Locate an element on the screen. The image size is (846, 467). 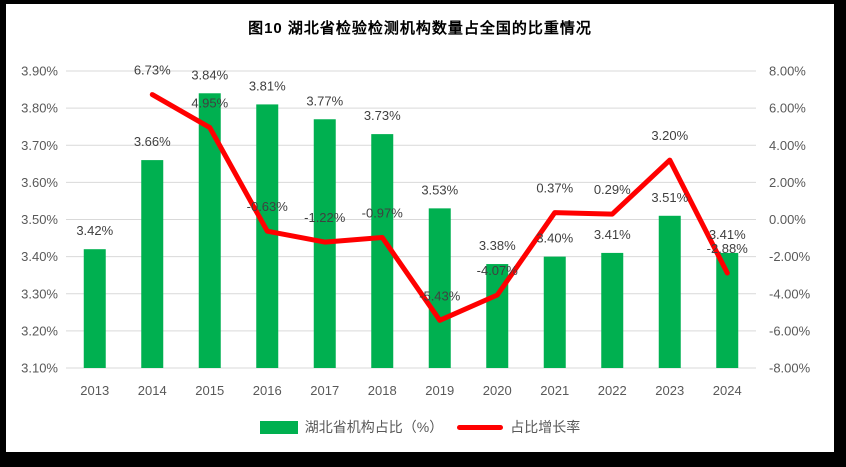
bar-label-2020: 3.38% is located at coordinates (497, 245).